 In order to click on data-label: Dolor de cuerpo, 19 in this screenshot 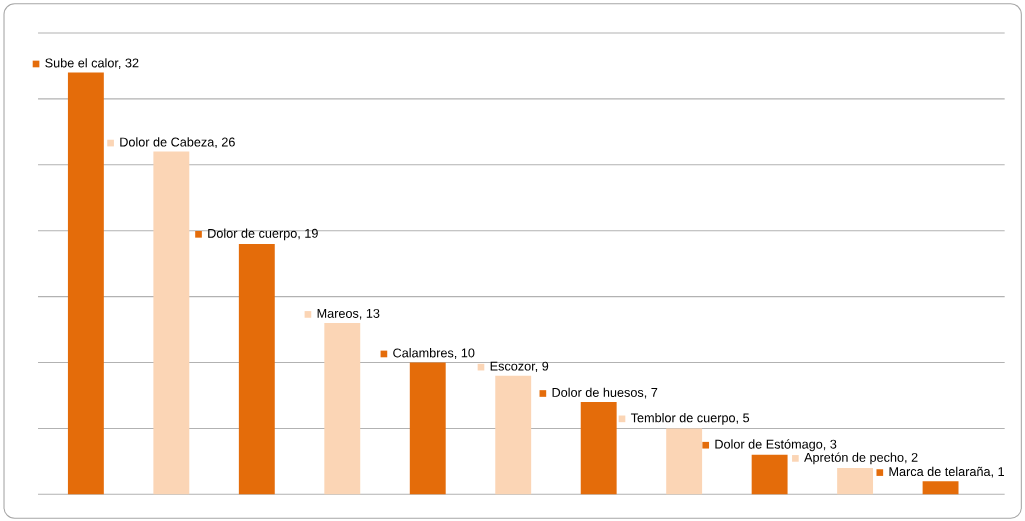, I will do `click(263, 234)`.